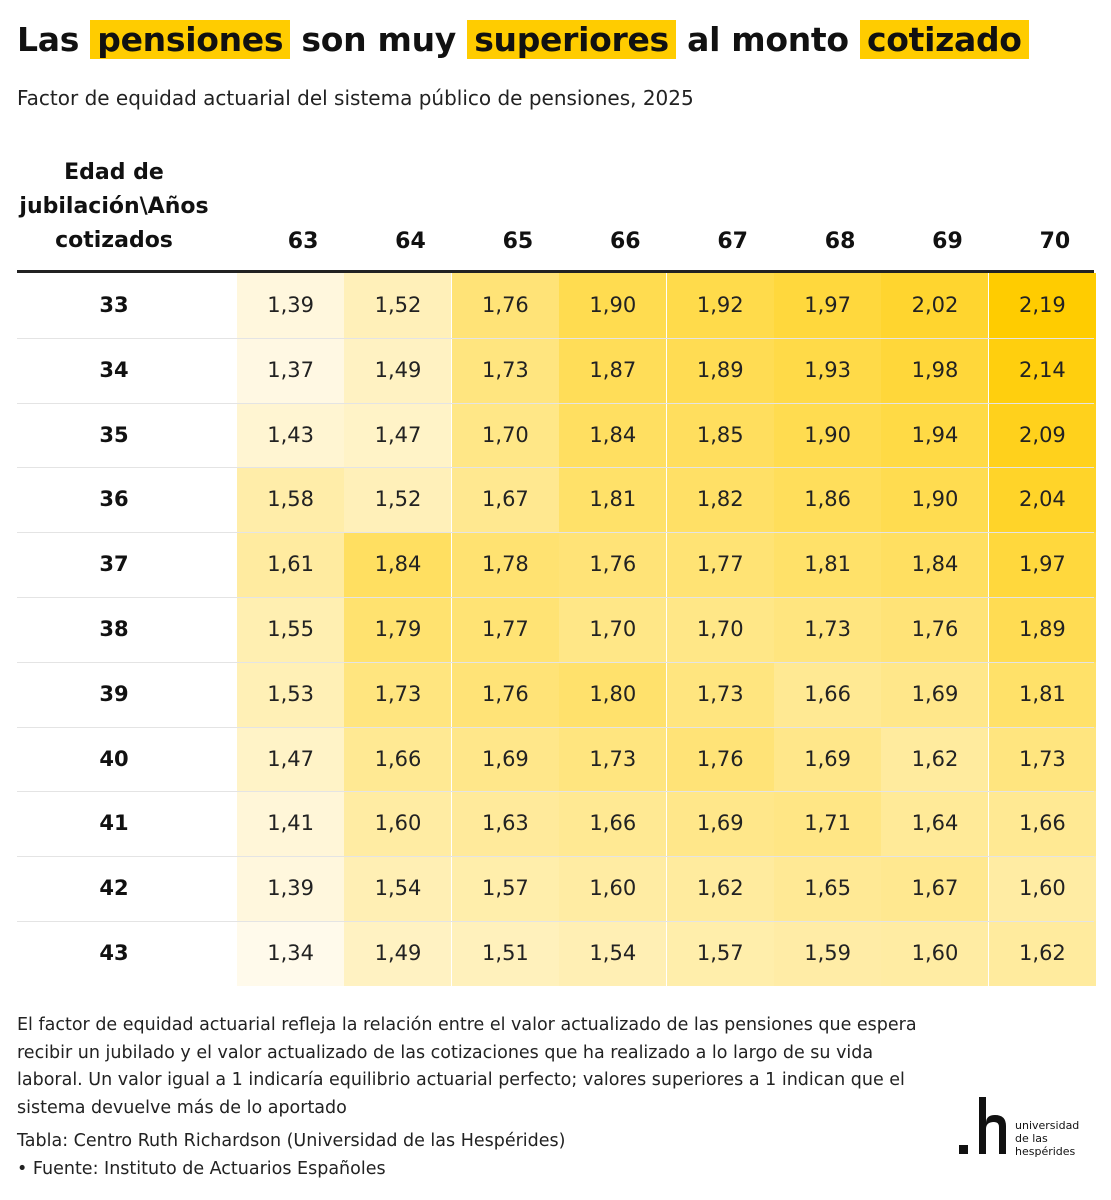 The image size is (1111, 1200). What do you see at coordinates (613, 370) in the screenshot?
I see `heatmap-cell: 1,87` at bounding box center [613, 370].